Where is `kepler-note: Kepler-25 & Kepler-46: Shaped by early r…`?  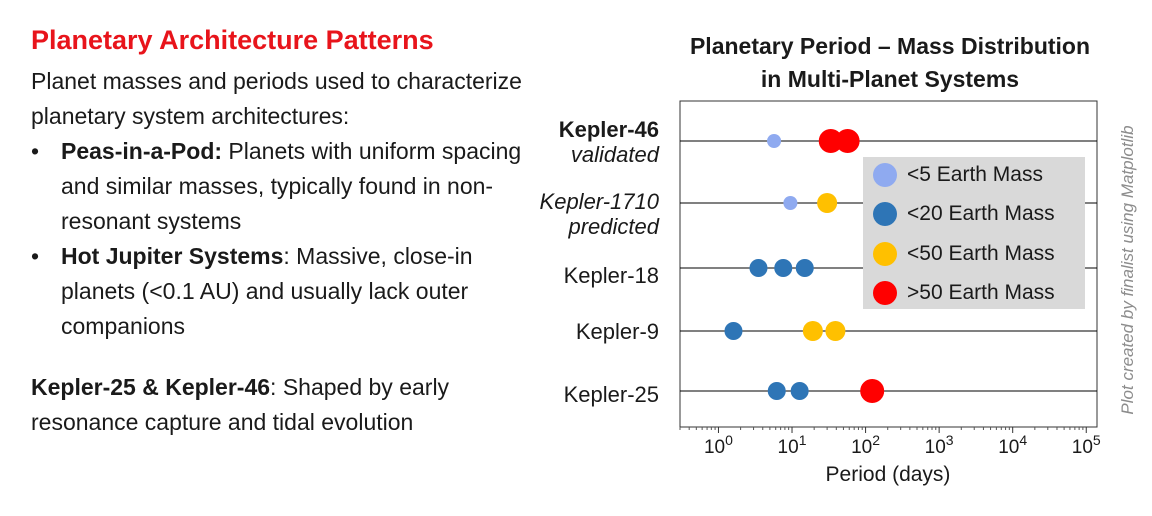 kepler-note: Kepler-25 & Kepler-46: Shaped by early r… is located at coordinates (281, 405).